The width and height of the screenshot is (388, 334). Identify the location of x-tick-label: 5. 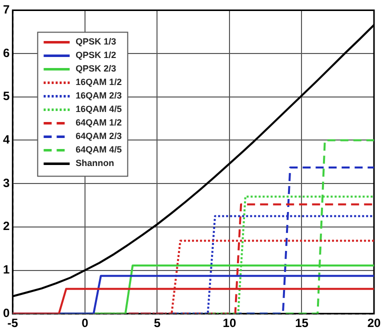
(157, 323).